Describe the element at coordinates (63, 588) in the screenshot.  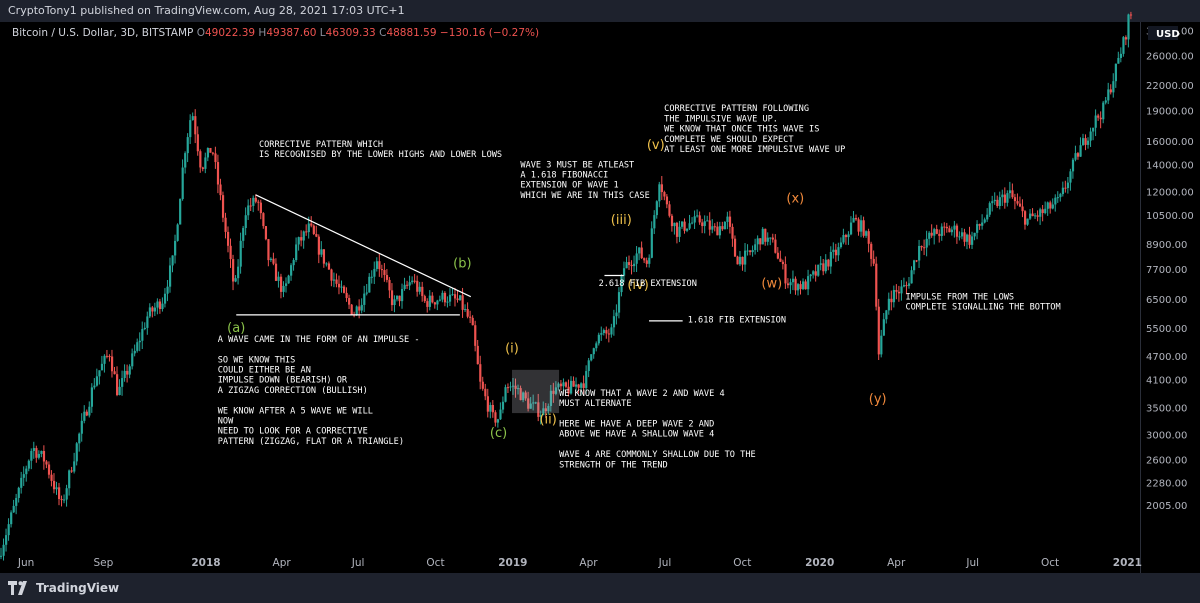
I see `tradingview-logo: TradingView` at that location.